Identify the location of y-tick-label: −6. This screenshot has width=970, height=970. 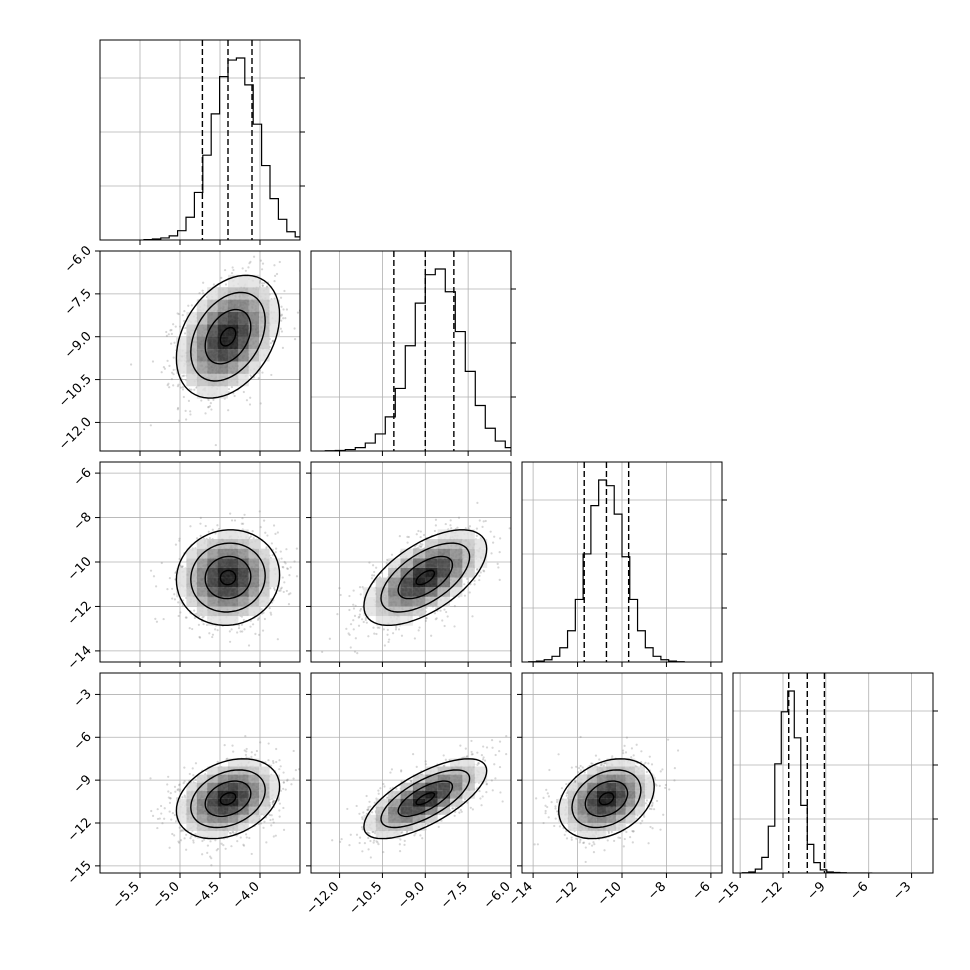
(83, 477).